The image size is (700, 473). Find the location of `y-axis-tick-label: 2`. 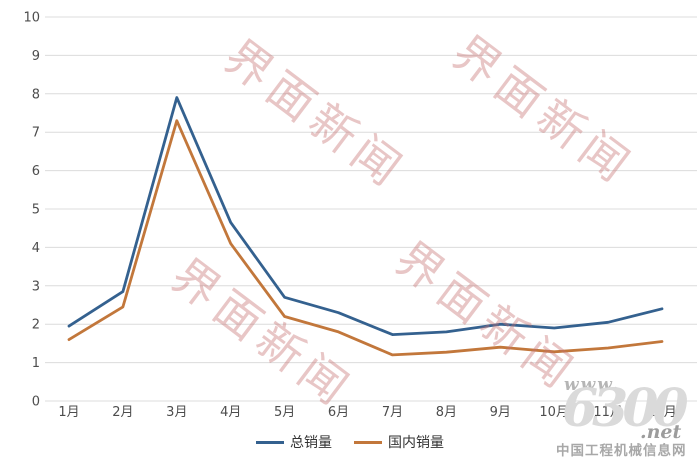

y-axis-tick-label: 2 is located at coordinates (36, 325).